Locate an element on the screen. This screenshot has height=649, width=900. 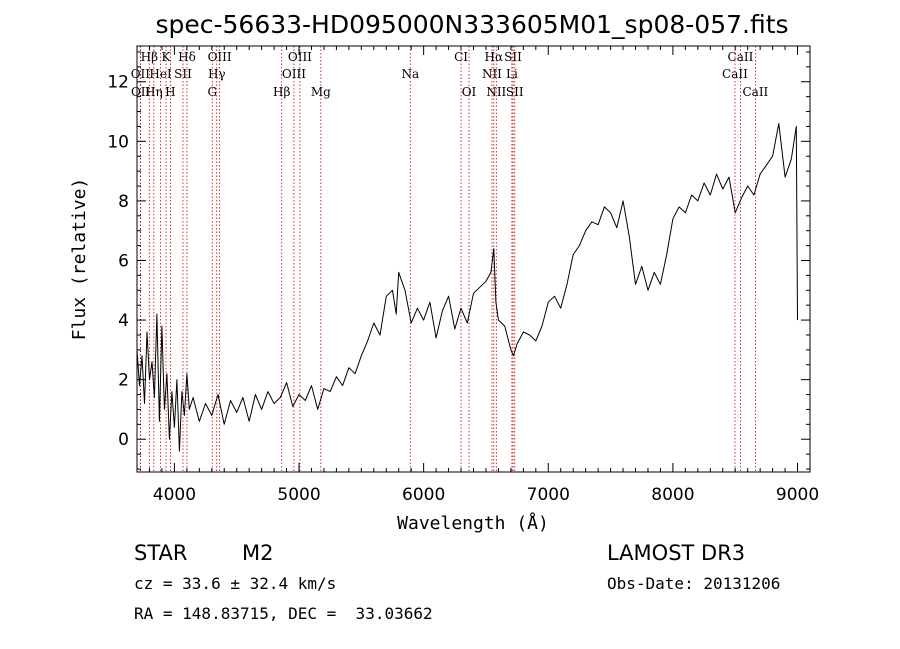
line-label: H is located at coordinates (170, 92).